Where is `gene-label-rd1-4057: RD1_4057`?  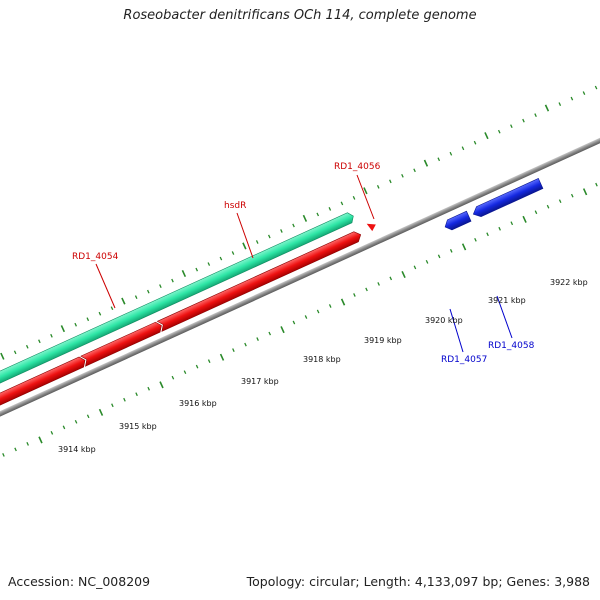
gene-label-rd1-4057: RD1_4057 is located at coordinates (464, 360).